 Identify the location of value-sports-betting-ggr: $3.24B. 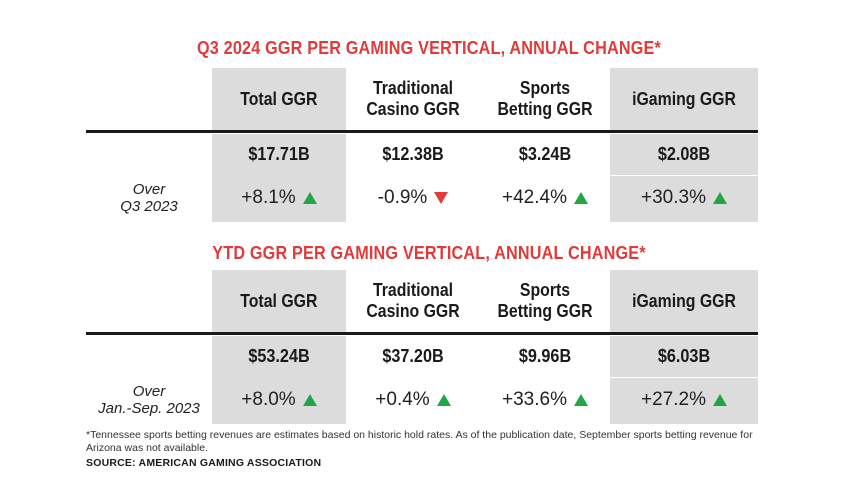
(545, 153).